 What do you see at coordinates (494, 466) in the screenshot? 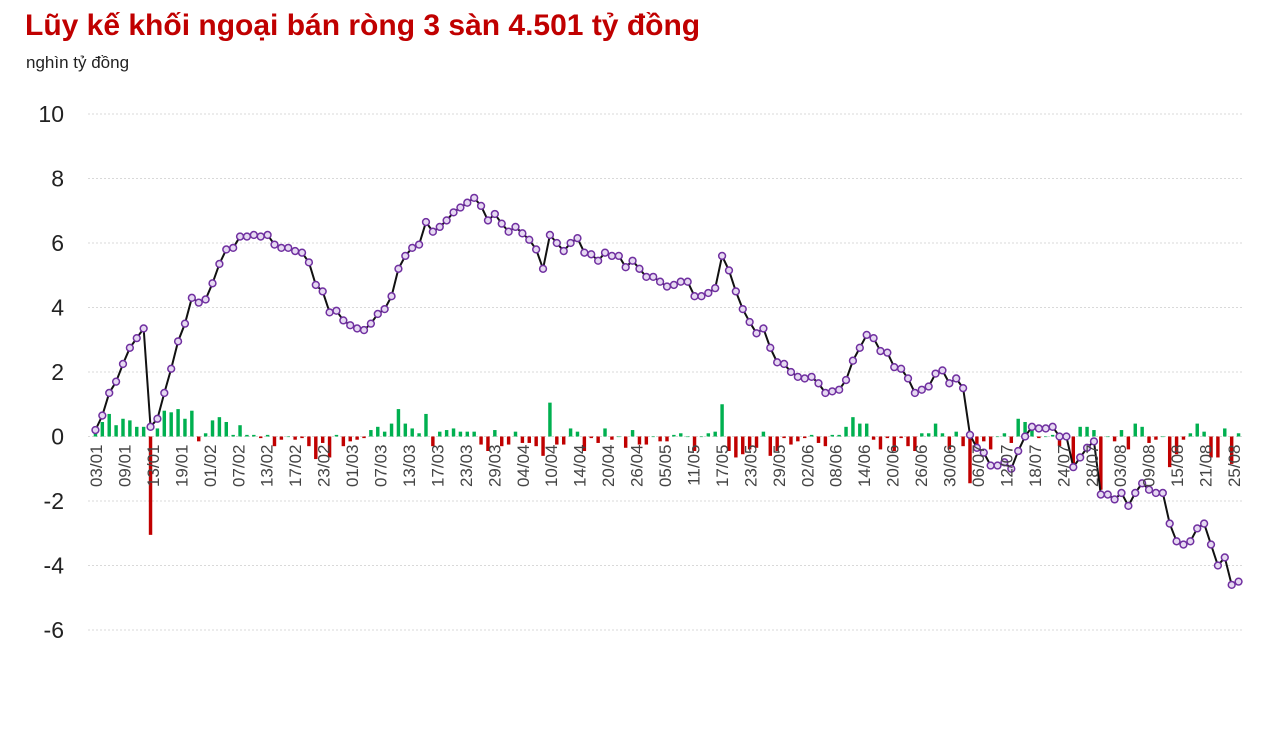
I see `x-tick-label: 29/03` at bounding box center [494, 466].